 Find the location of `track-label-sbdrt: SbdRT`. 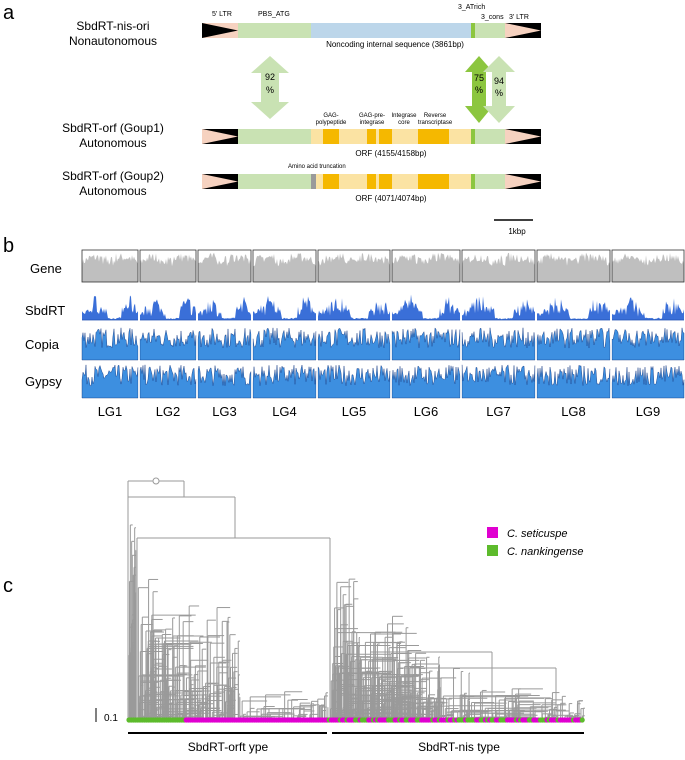

track-label-sbdrt: SbdRT is located at coordinates (45, 310).